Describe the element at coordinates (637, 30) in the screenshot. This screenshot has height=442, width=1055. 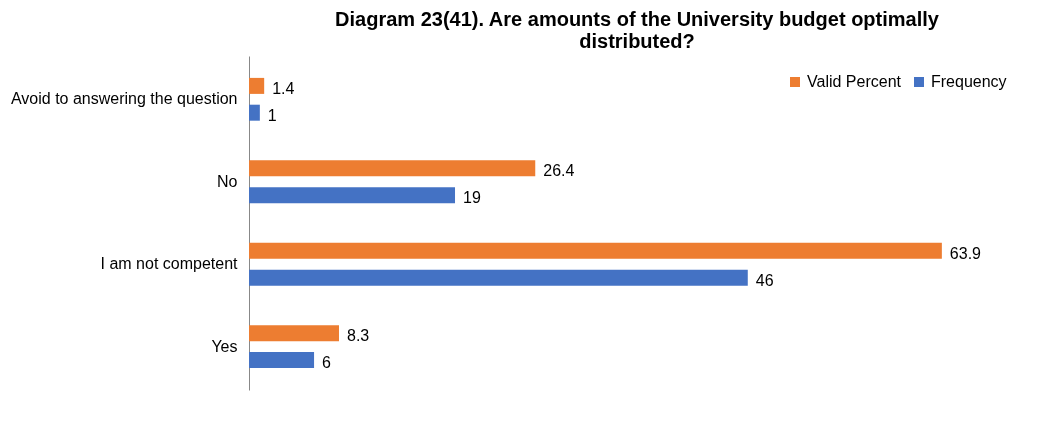
I see `chart-title: Diagram 23(41). Are amounts of the University budget optimally distributed?` at that location.